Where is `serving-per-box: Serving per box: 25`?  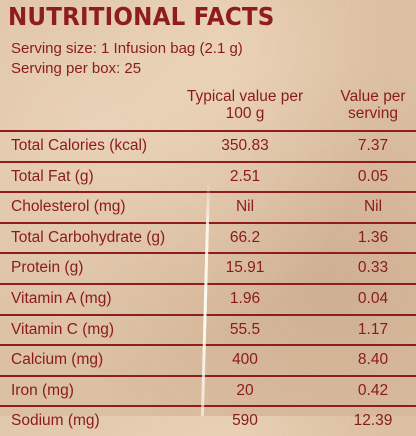 serving-per-box: Serving per box: 25 is located at coordinates (76, 68).